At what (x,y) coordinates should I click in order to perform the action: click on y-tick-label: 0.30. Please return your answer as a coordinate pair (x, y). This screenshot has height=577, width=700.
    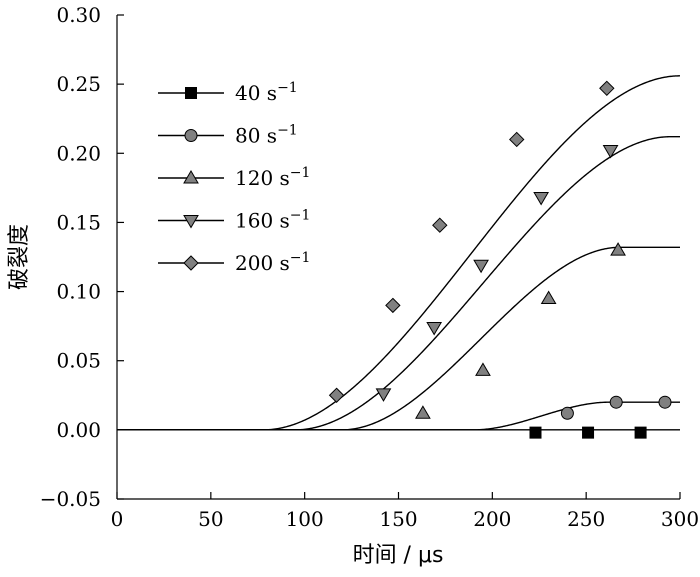
    Looking at the image, I should click on (78, 15).